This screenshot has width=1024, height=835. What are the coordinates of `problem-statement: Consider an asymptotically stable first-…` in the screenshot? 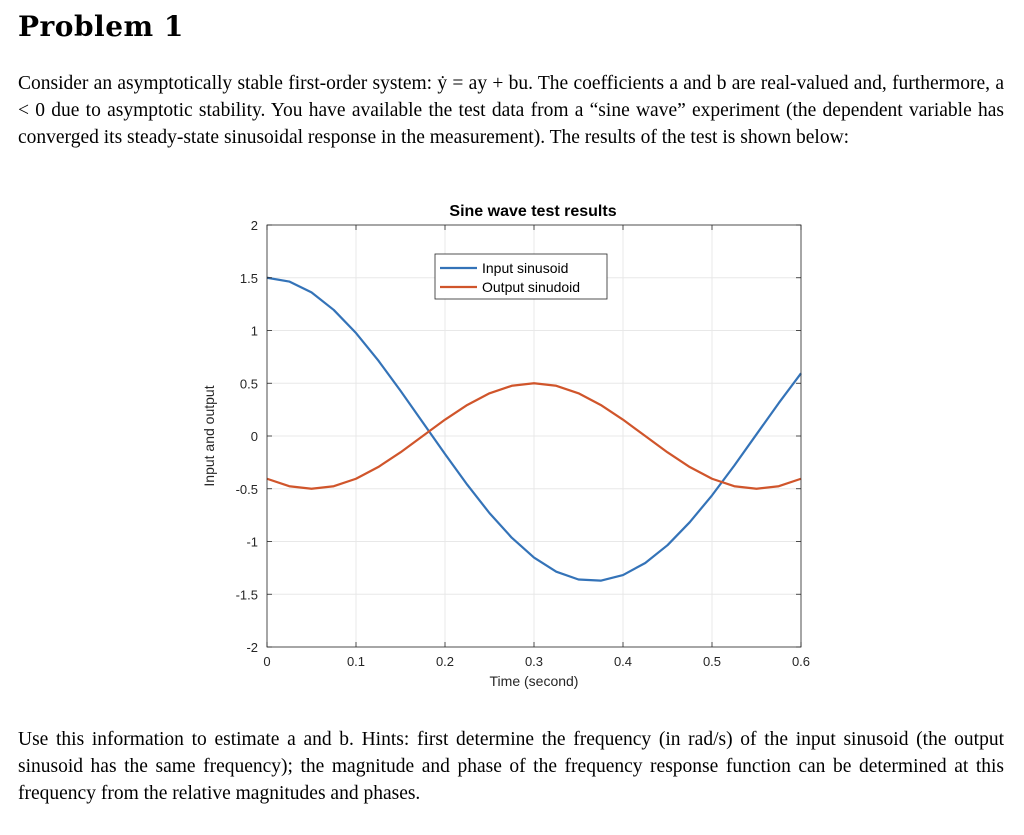 It's located at (511, 110).